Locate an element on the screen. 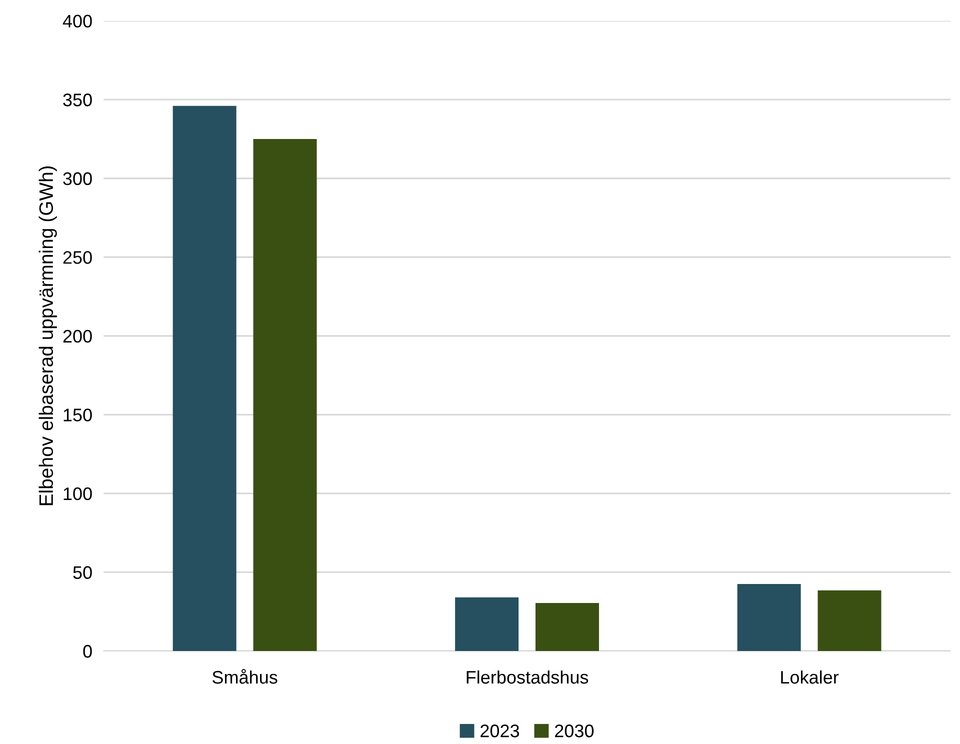 This screenshot has width=960, height=744. legend-label: 2030 is located at coordinates (574, 731).